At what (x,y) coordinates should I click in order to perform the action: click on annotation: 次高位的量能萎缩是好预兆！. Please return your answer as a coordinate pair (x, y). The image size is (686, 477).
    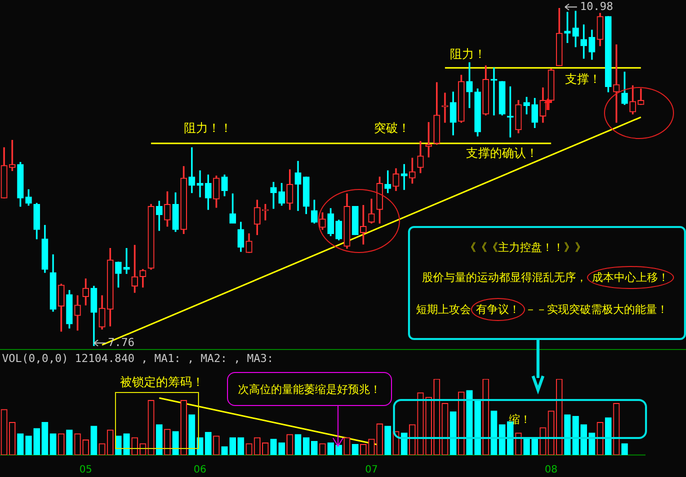
    Looking at the image, I should click on (309, 389).